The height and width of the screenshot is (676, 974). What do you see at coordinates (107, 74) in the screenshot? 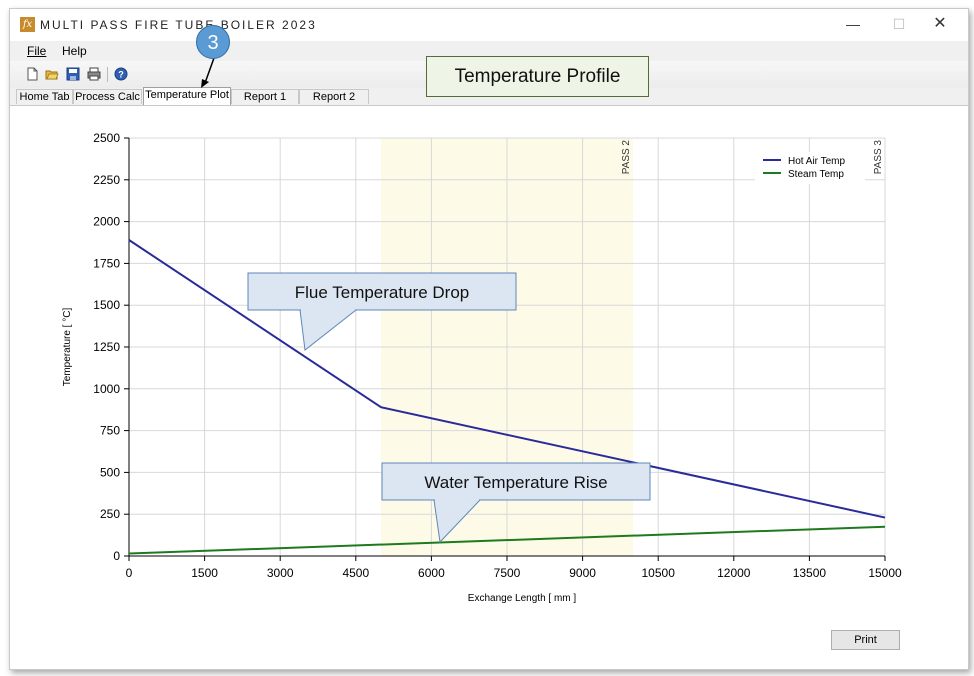
I see `toolbar-separator` at bounding box center [107, 74].